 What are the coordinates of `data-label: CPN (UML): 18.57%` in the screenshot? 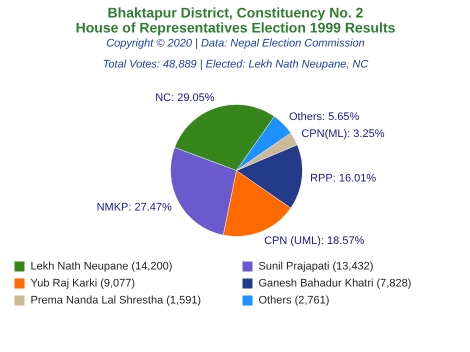 It's located at (314, 241).